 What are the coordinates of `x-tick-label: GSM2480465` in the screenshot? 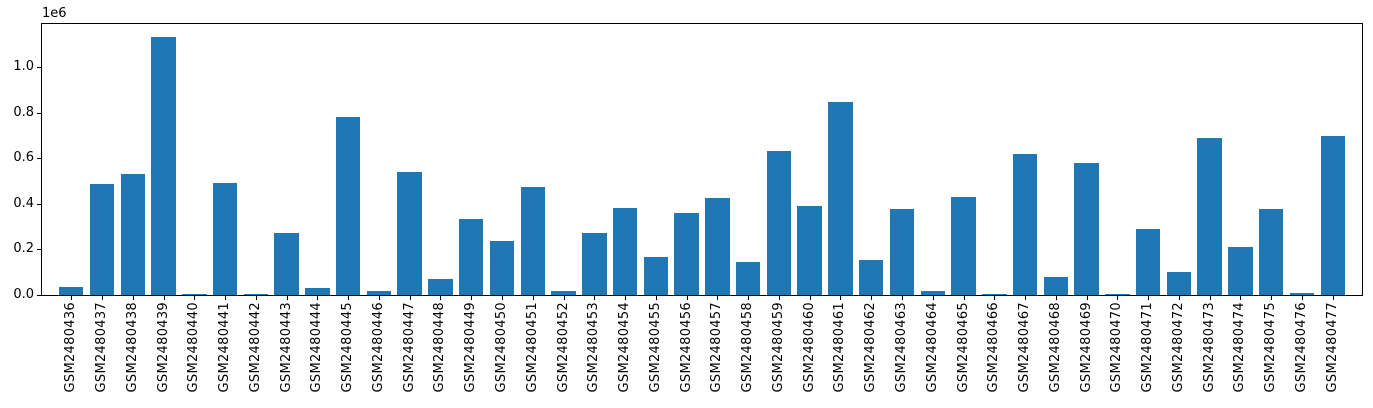 It's located at (963, 347).